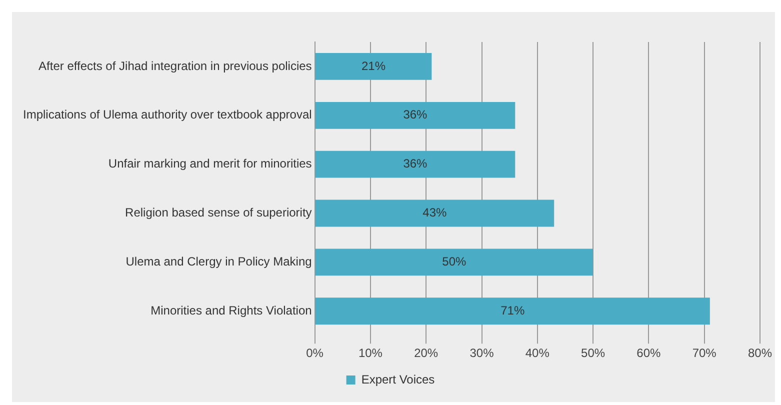 This screenshot has width=781, height=405. What do you see at coordinates (219, 261) in the screenshot?
I see `y-tick-label: Ulema and Clergy in Policy Making` at bounding box center [219, 261].